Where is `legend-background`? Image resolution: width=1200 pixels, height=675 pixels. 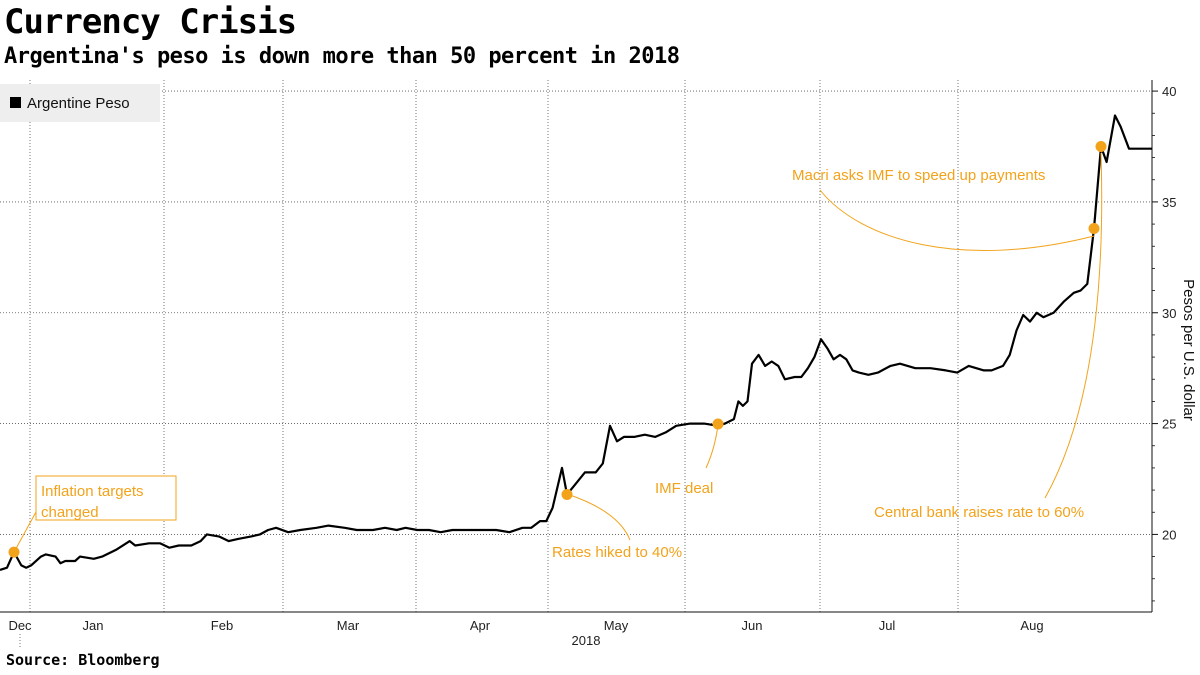
legend-background is located at coordinates (80, 103).